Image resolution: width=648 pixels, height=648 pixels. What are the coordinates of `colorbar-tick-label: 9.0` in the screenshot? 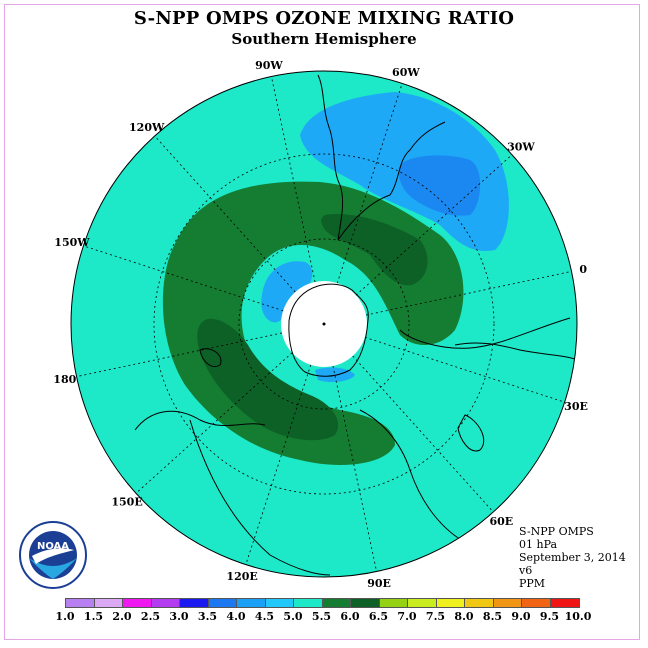 It's located at (521, 616).